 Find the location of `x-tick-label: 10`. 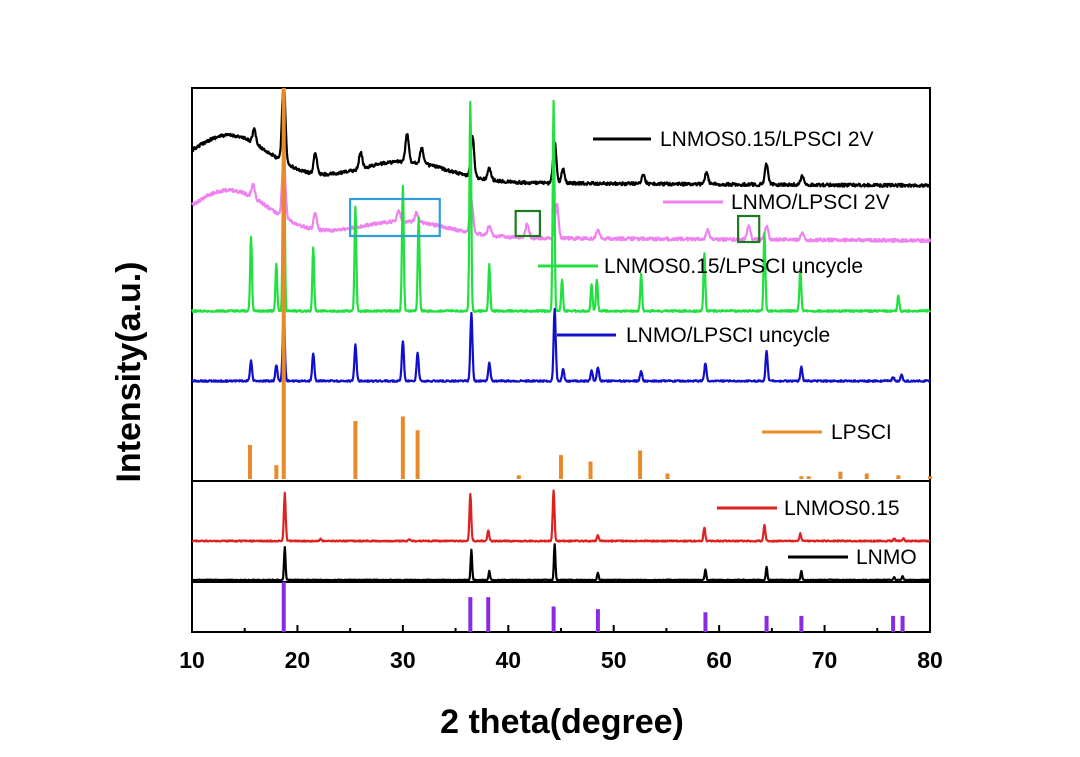

x-tick-label: 10 is located at coordinates (192, 660).